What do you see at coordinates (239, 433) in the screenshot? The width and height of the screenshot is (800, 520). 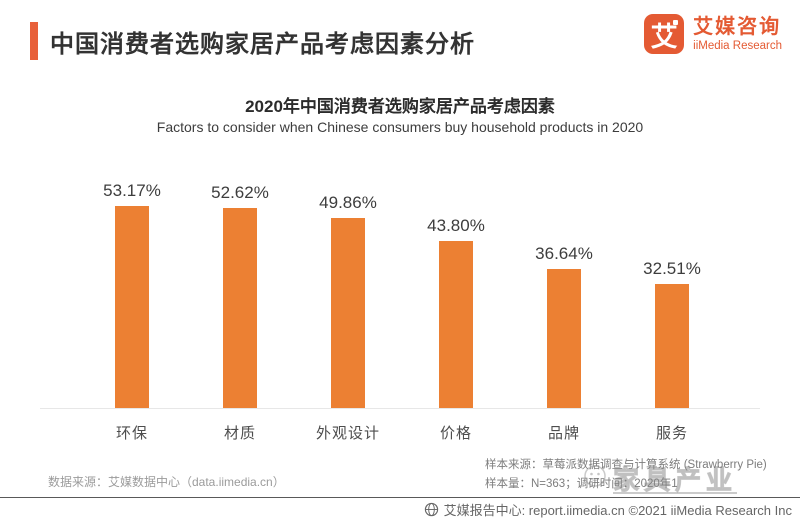 I see `bar-category-label: 材质` at bounding box center [239, 433].